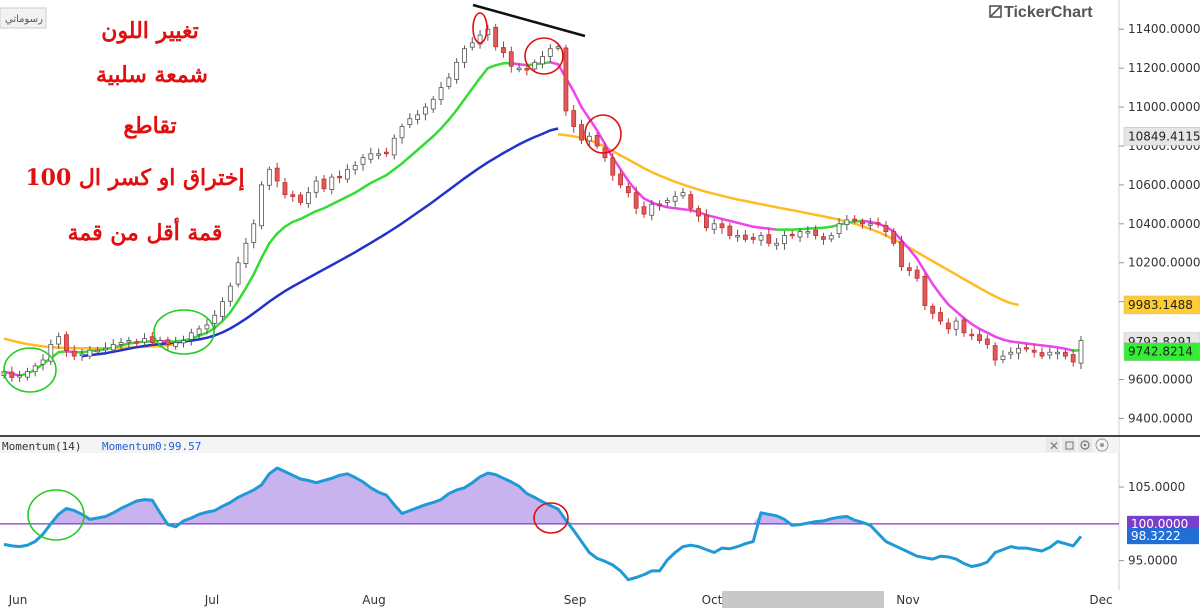 The width and height of the screenshot is (1200, 608). I want to click on momentum-minimize-icon, so click(1069, 445).